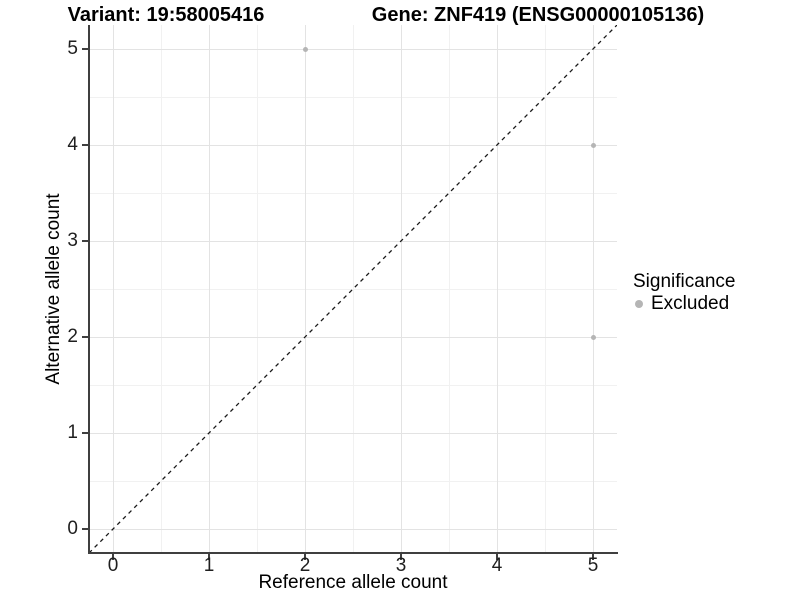  I want to click on legend-key-dot, so click(639, 304).